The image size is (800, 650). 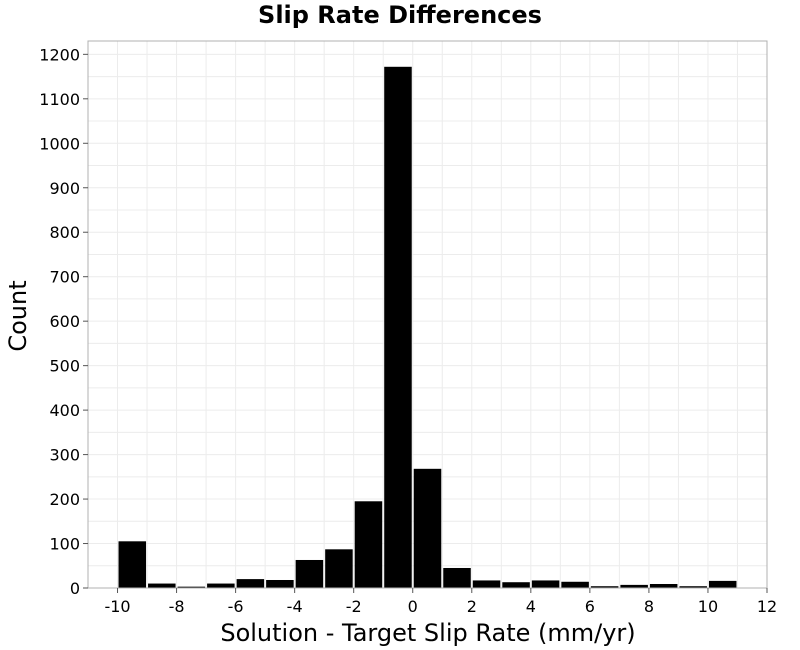 I want to click on x-tick-label: -10, so click(x=117, y=606).